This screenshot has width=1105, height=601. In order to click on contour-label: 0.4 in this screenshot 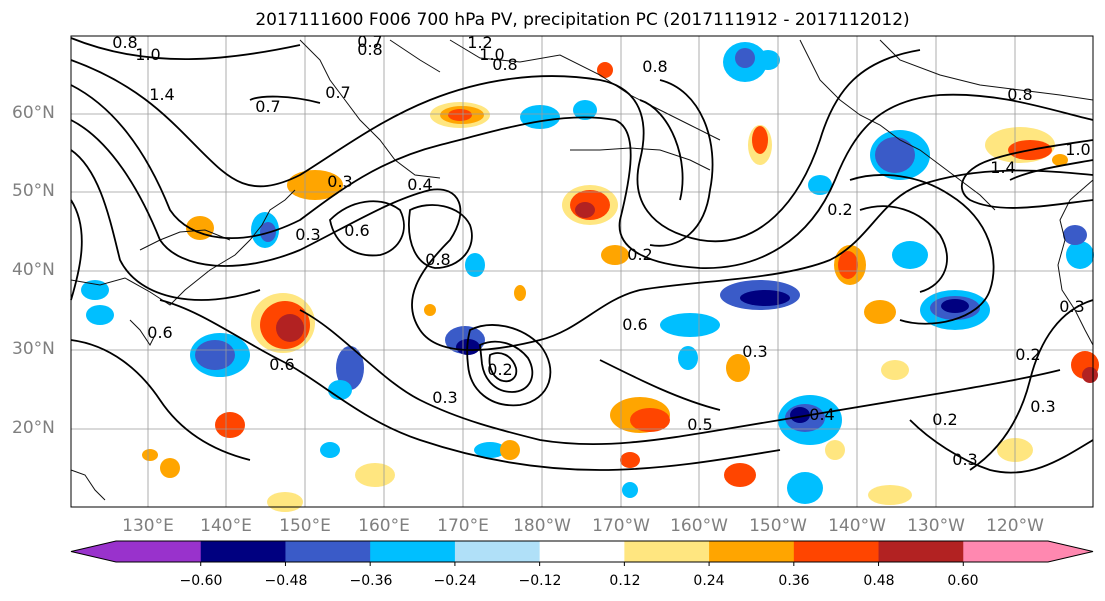, I will do `click(419, 184)`.